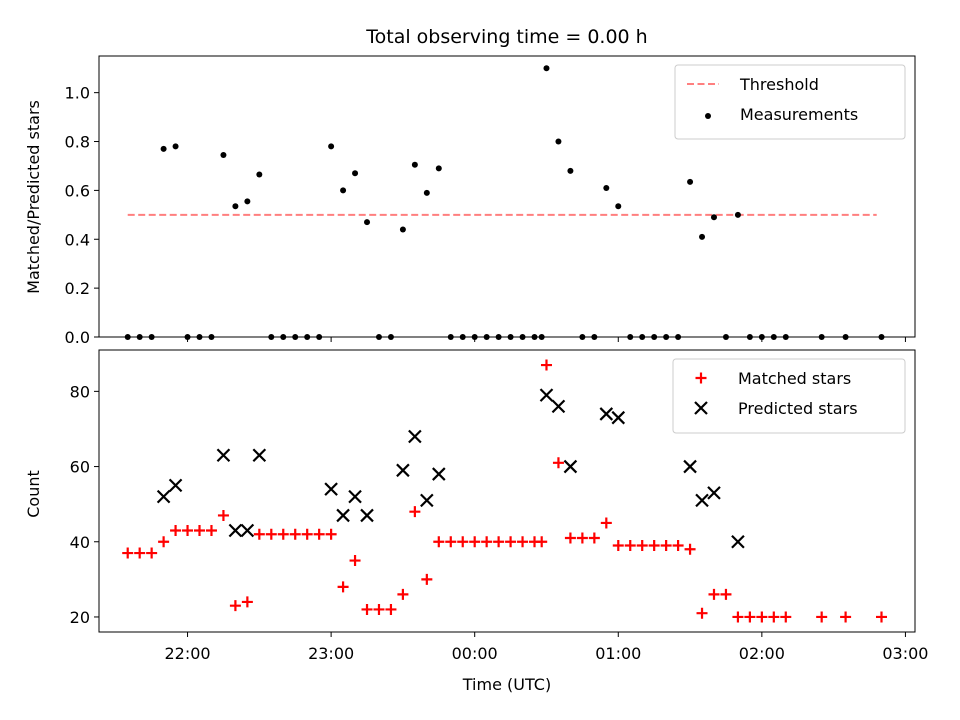  I want to click on y-tick-label: 0.8, so click(77, 142).